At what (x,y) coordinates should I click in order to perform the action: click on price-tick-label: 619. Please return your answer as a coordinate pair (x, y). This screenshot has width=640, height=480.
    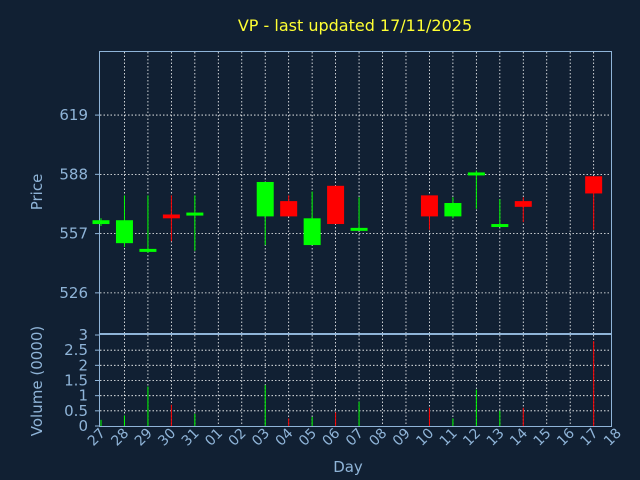
    Looking at the image, I should click on (73, 115).